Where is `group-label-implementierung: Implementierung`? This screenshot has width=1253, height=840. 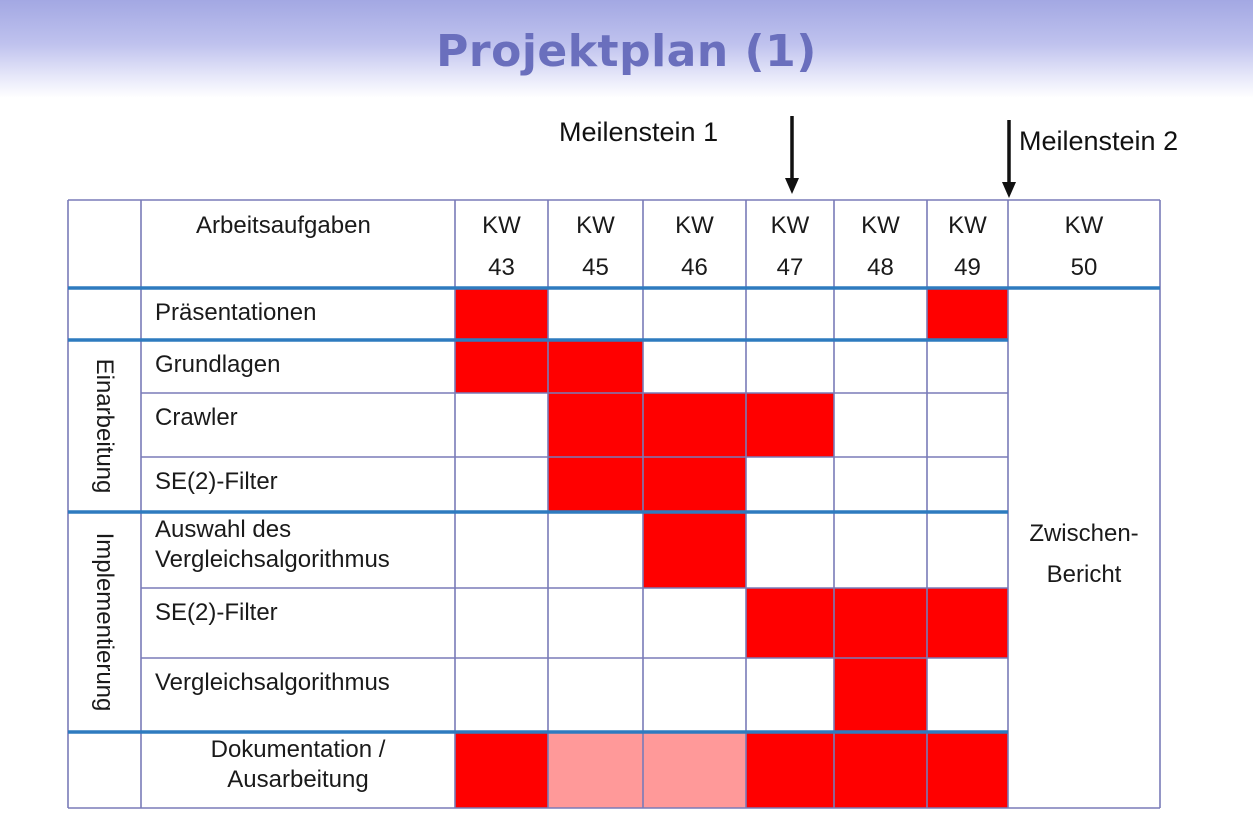 group-label-implementierung: Implementierung is located at coordinates (104, 622).